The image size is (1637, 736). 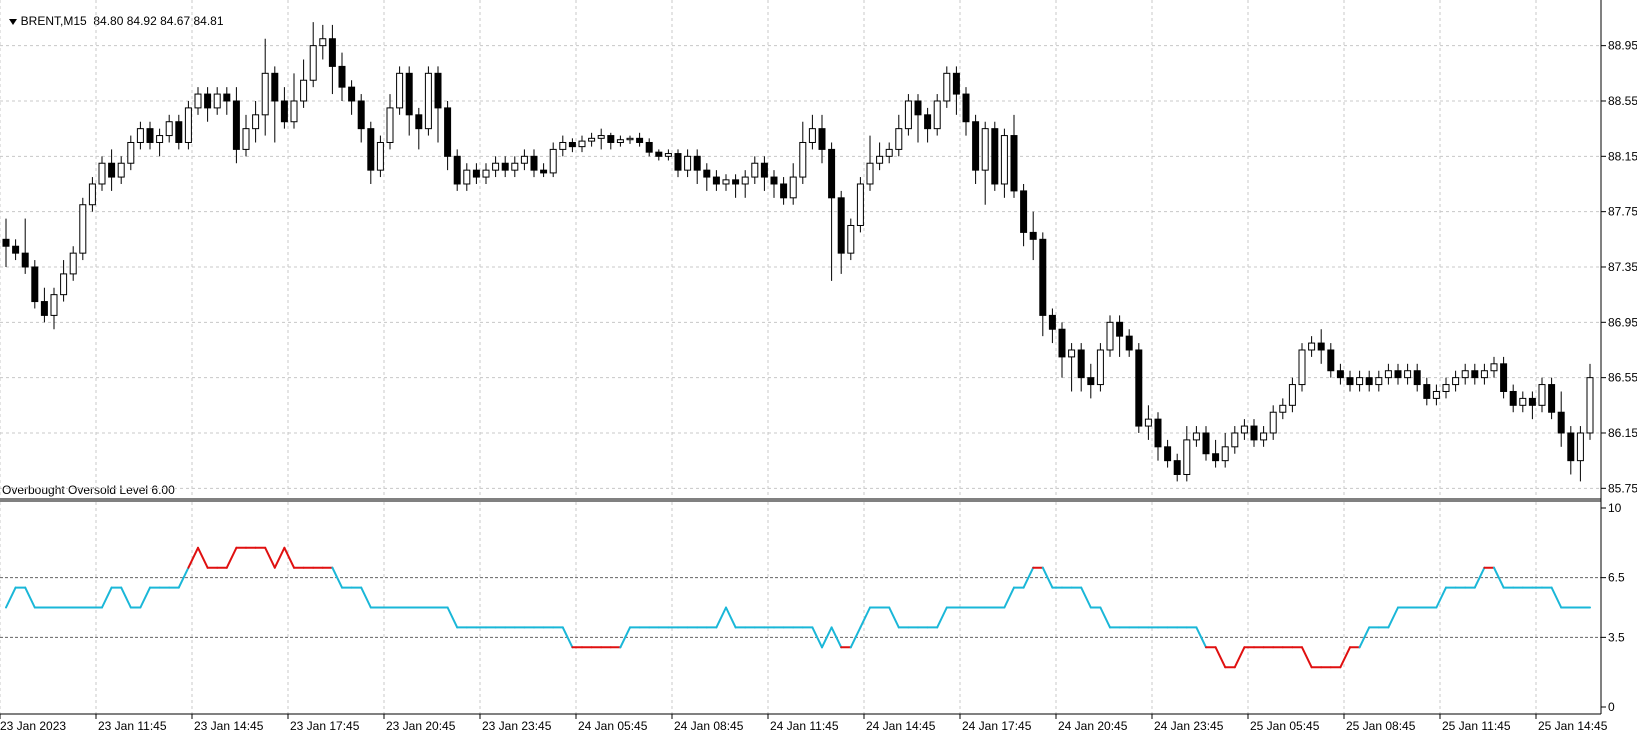 What do you see at coordinates (1616, 578) in the screenshot?
I see `osc-tick-label: 6.5` at bounding box center [1616, 578].